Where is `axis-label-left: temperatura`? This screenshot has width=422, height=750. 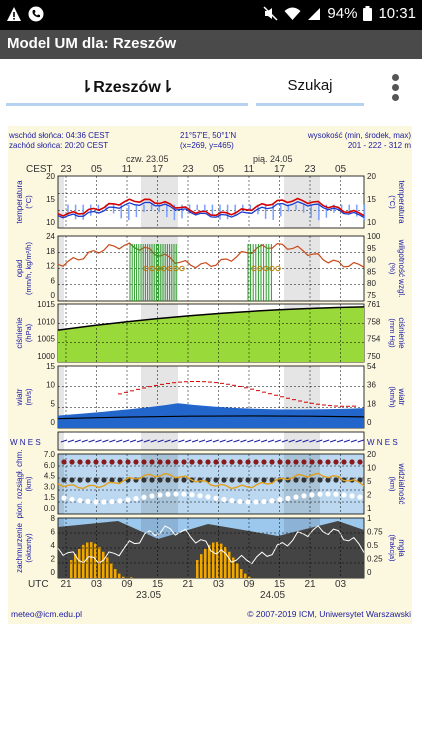
axis-label-left: temperatura is located at coordinates (19, 202).